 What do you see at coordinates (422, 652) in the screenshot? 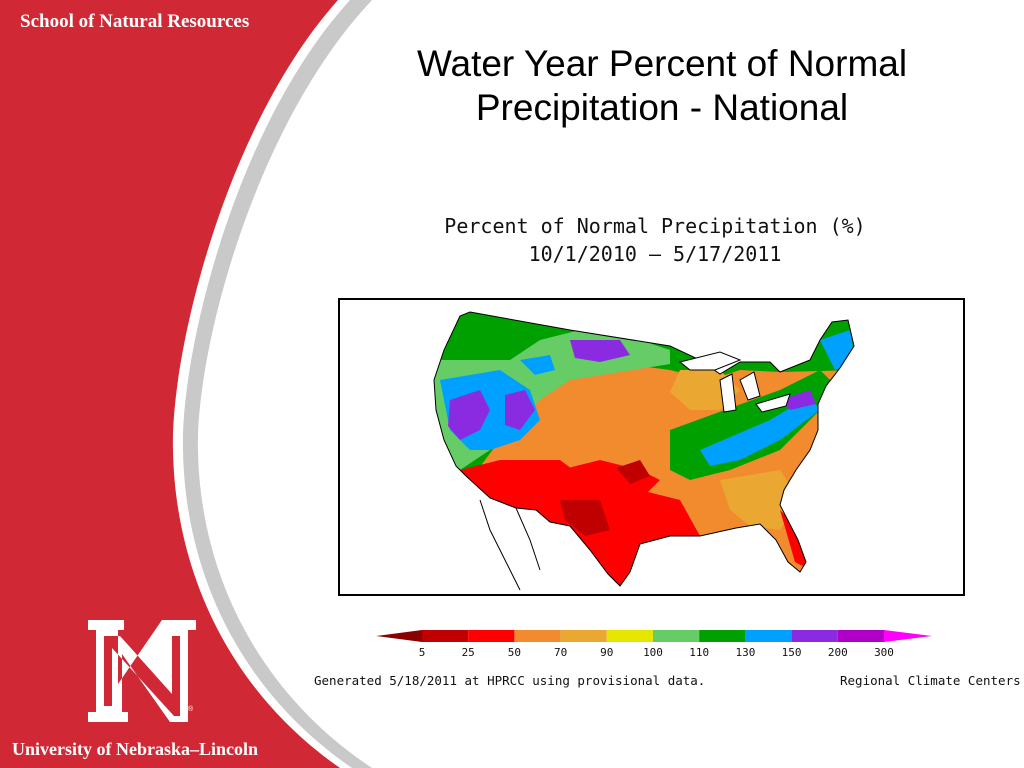
I see `legend-tick-label: 5` at bounding box center [422, 652].